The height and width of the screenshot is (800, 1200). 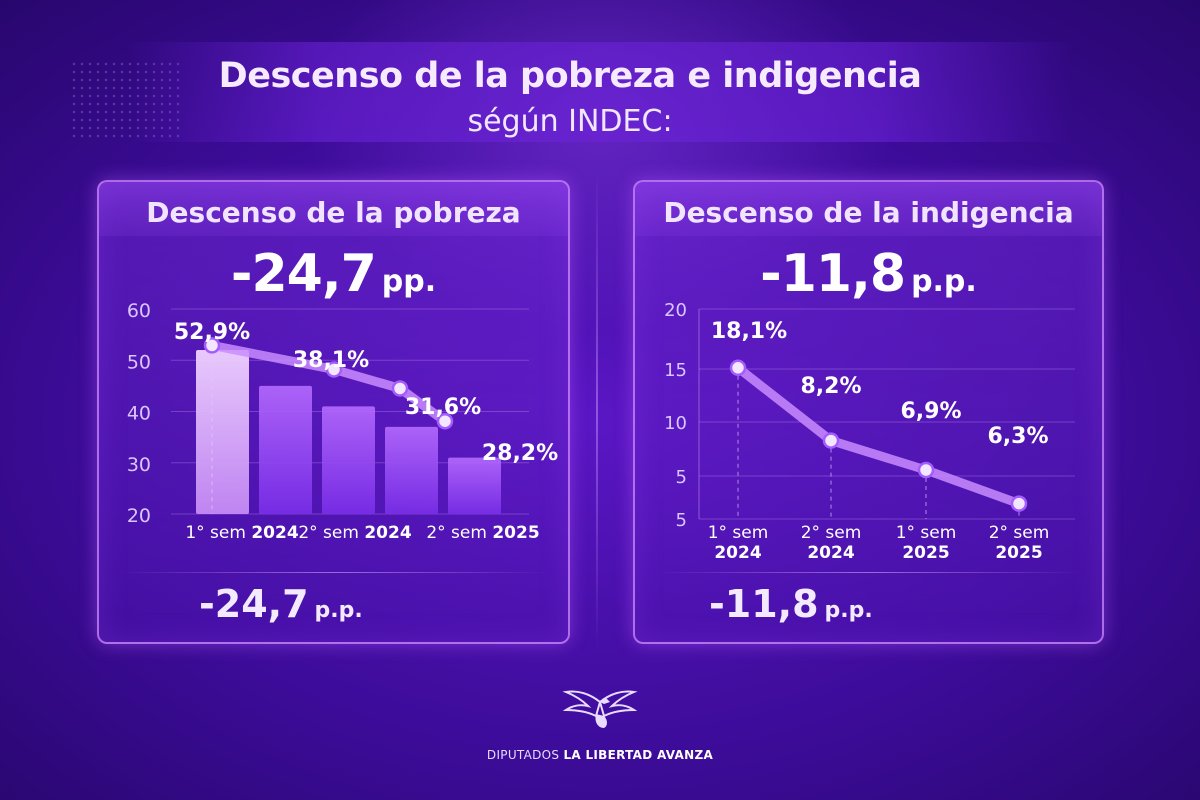 I want to click on brand-prefix: DIPUTADOS, so click(x=525, y=755).